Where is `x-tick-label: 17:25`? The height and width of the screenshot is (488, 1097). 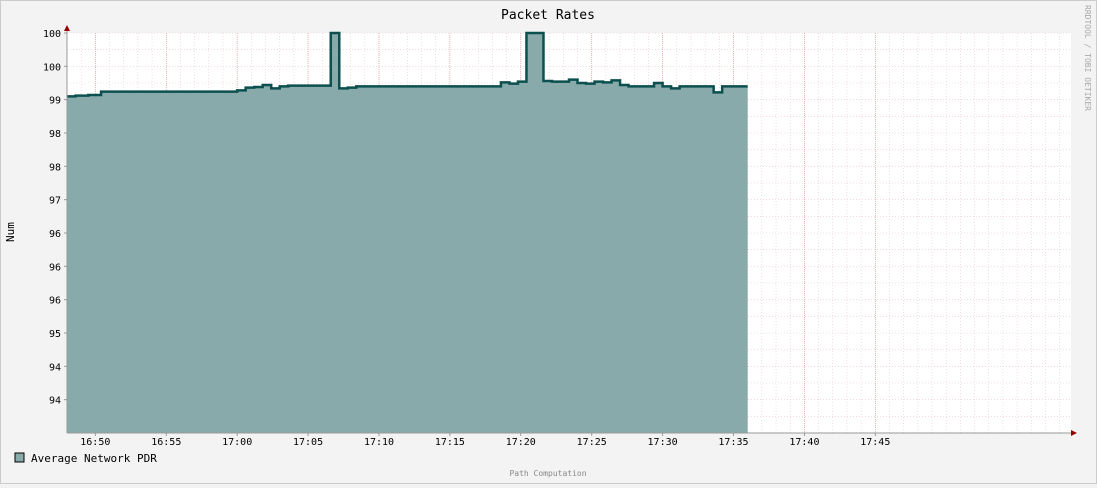 x-tick-label: 17:25 is located at coordinates (592, 442).